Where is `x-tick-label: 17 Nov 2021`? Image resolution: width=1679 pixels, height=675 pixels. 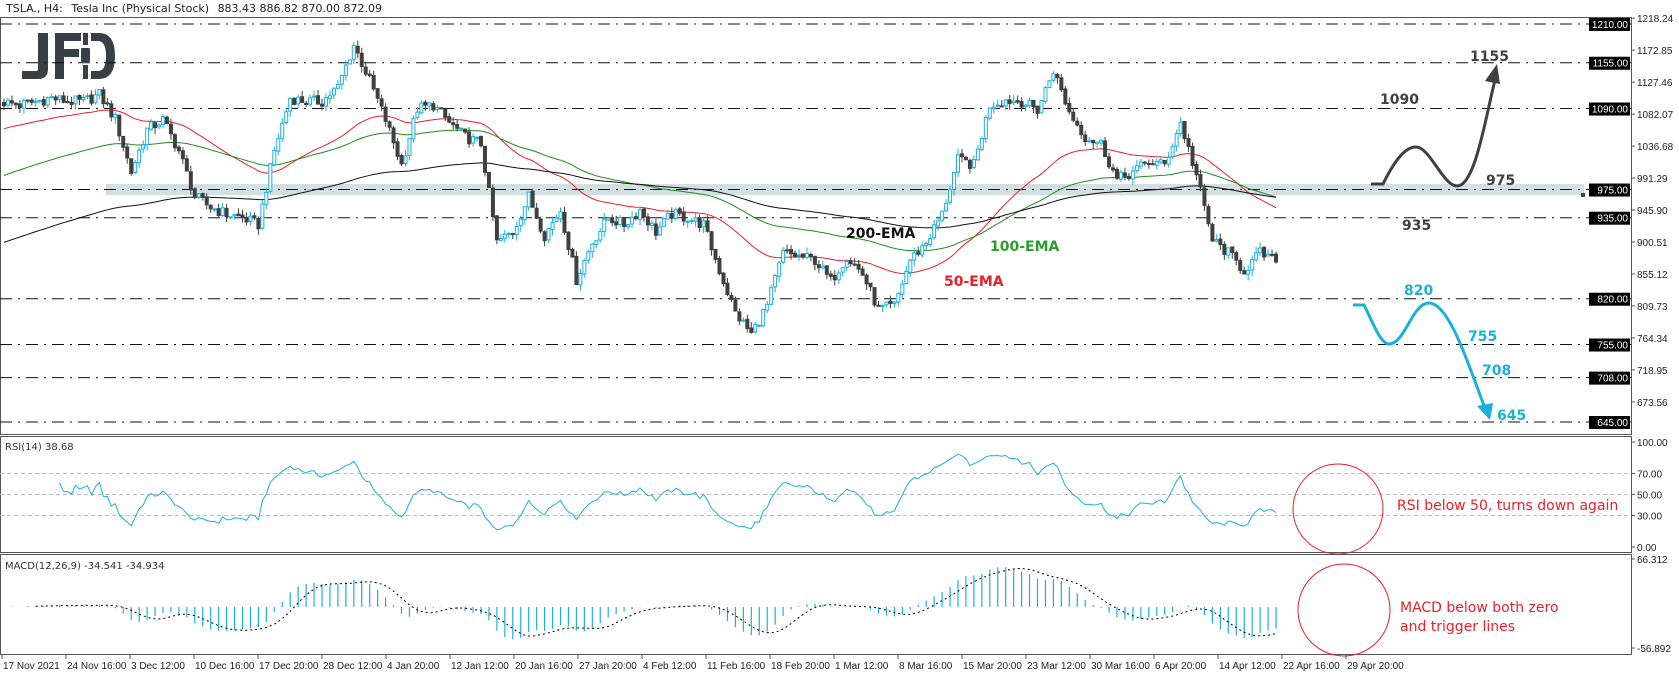 x-tick-label: 17 Nov 2021 is located at coordinates (31, 666).